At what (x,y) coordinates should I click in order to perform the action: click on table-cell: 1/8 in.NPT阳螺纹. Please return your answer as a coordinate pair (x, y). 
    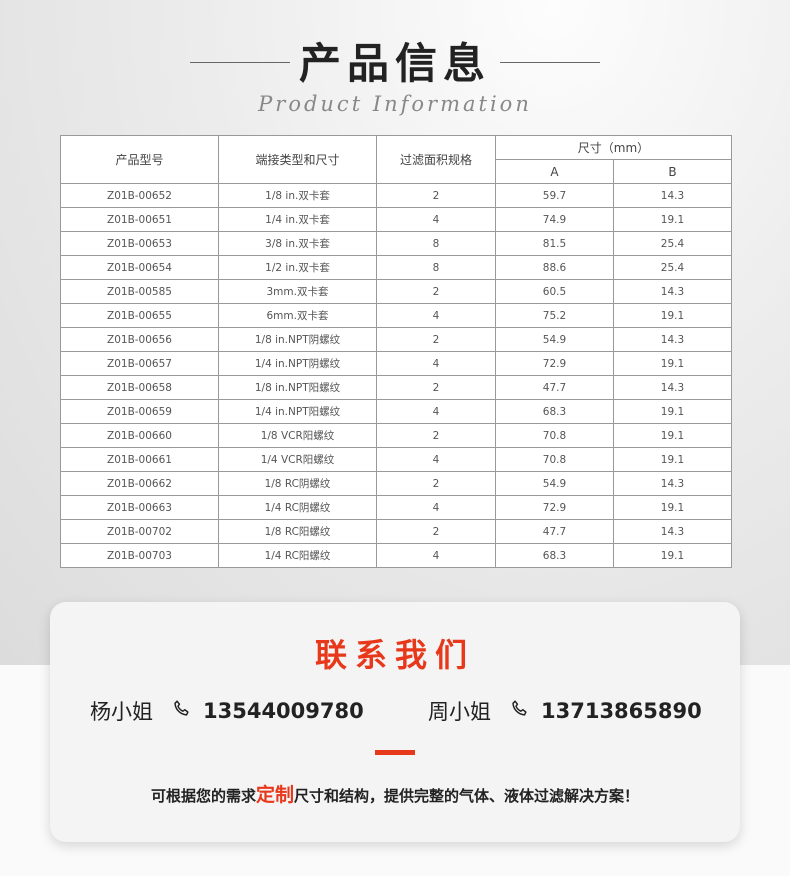
    Looking at the image, I should click on (297, 387).